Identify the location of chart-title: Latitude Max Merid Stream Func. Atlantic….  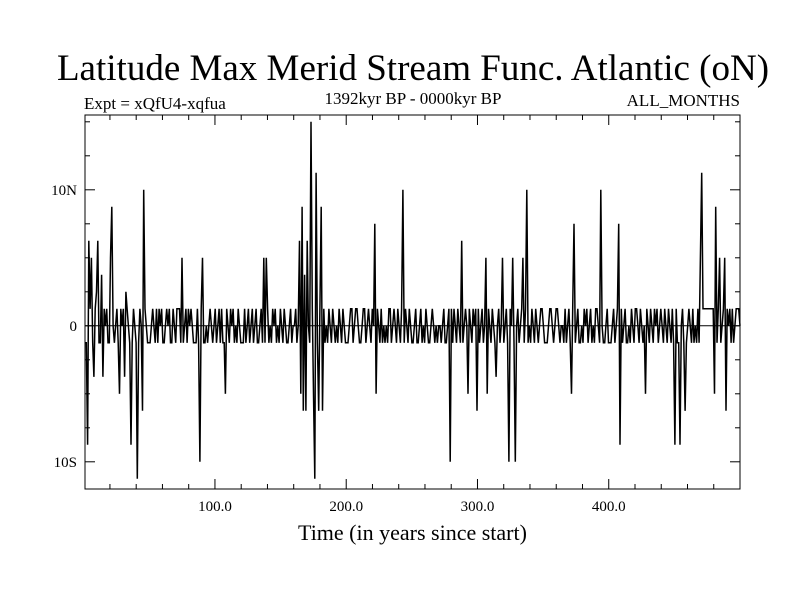
(413, 68).